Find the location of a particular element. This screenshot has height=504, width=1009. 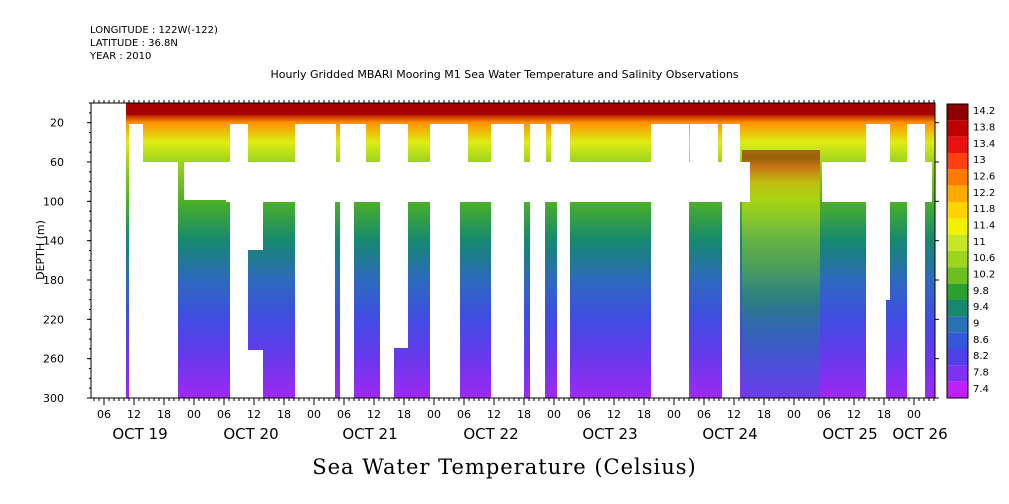

colorbar-label: 11.8 is located at coordinates (984, 209).